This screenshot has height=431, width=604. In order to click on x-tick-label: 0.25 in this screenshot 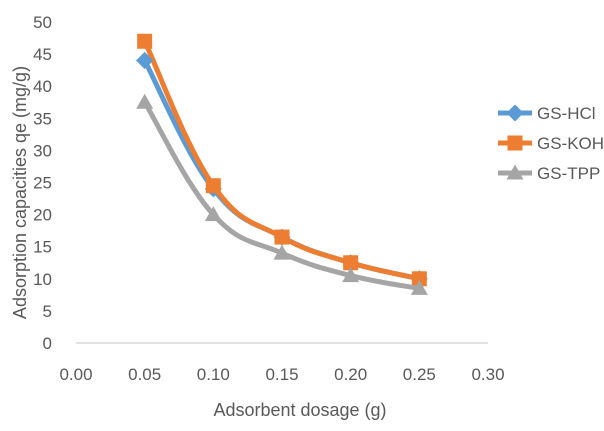, I will do `click(419, 374)`.